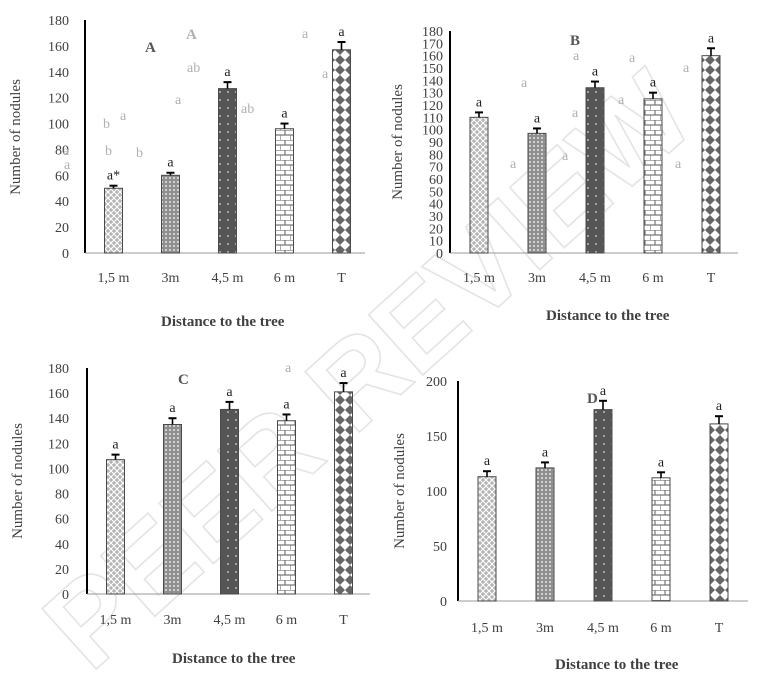 This screenshot has width=775, height=674. I want to click on y-tick-label: 130, so click(432, 94).